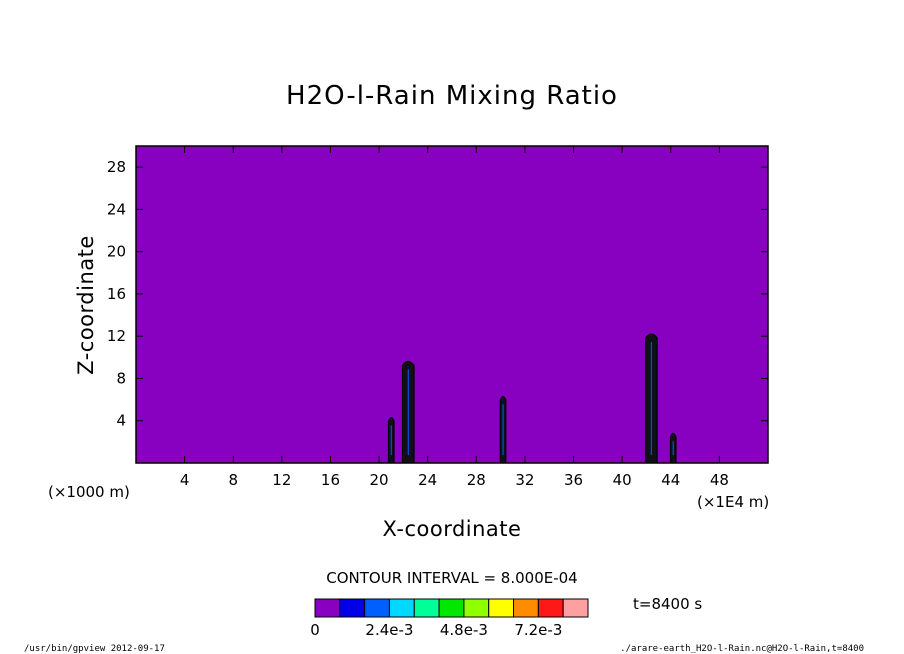 The width and height of the screenshot is (904, 654). What do you see at coordinates (524, 480) in the screenshot?
I see `x-tick-label: 32` at bounding box center [524, 480].